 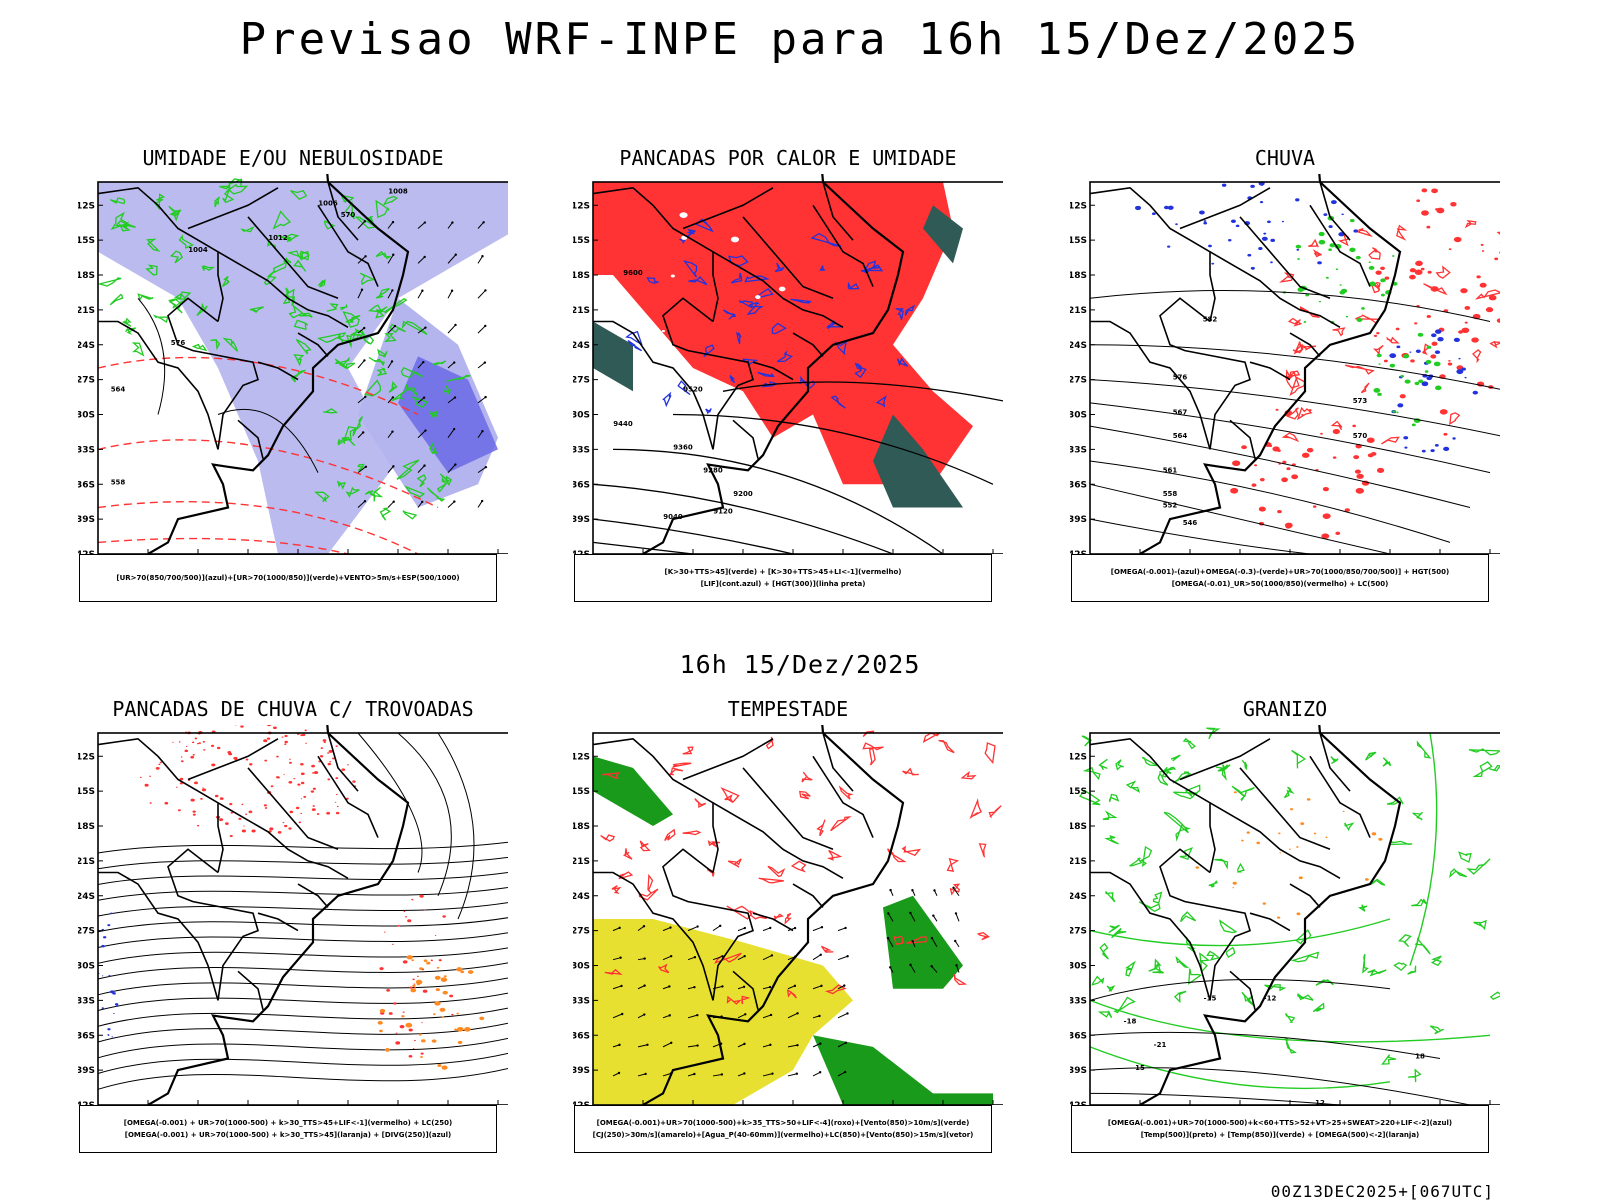 I want to click on lat-tick-label: 15S, so click(x=1078, y=241).